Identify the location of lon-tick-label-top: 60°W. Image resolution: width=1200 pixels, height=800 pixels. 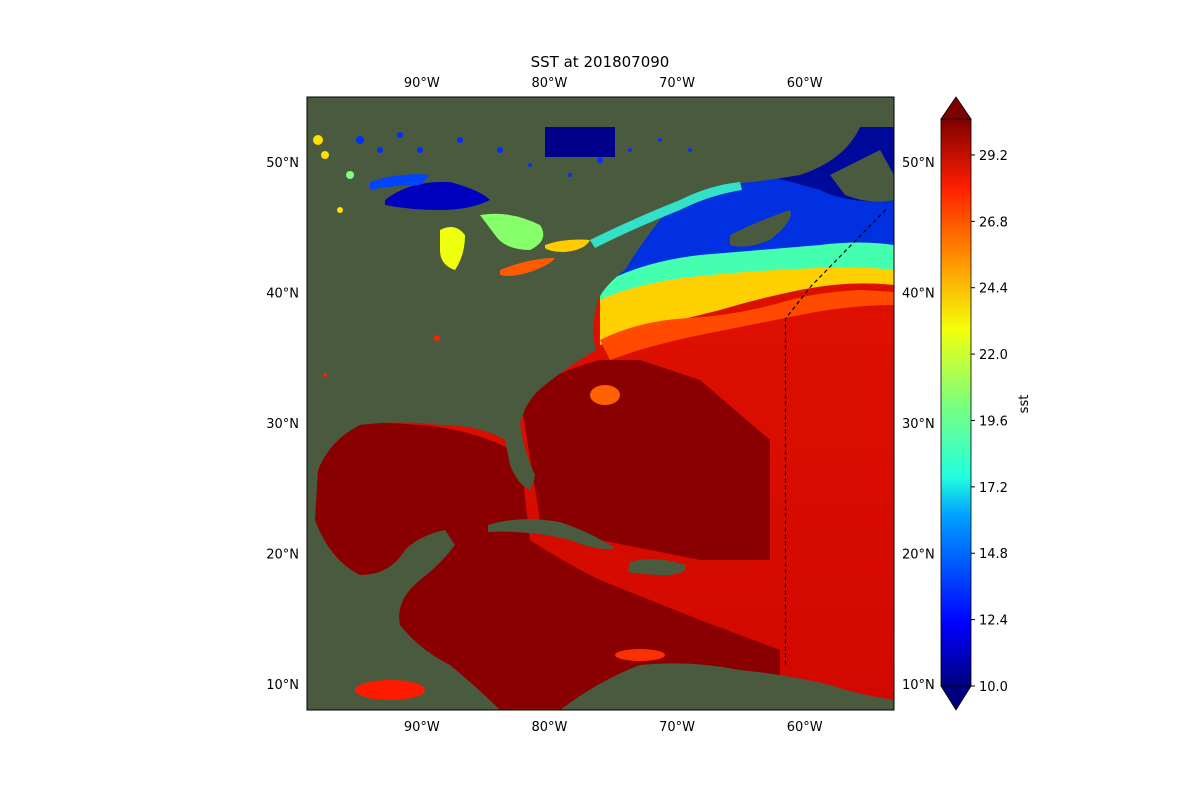
(805, 83).